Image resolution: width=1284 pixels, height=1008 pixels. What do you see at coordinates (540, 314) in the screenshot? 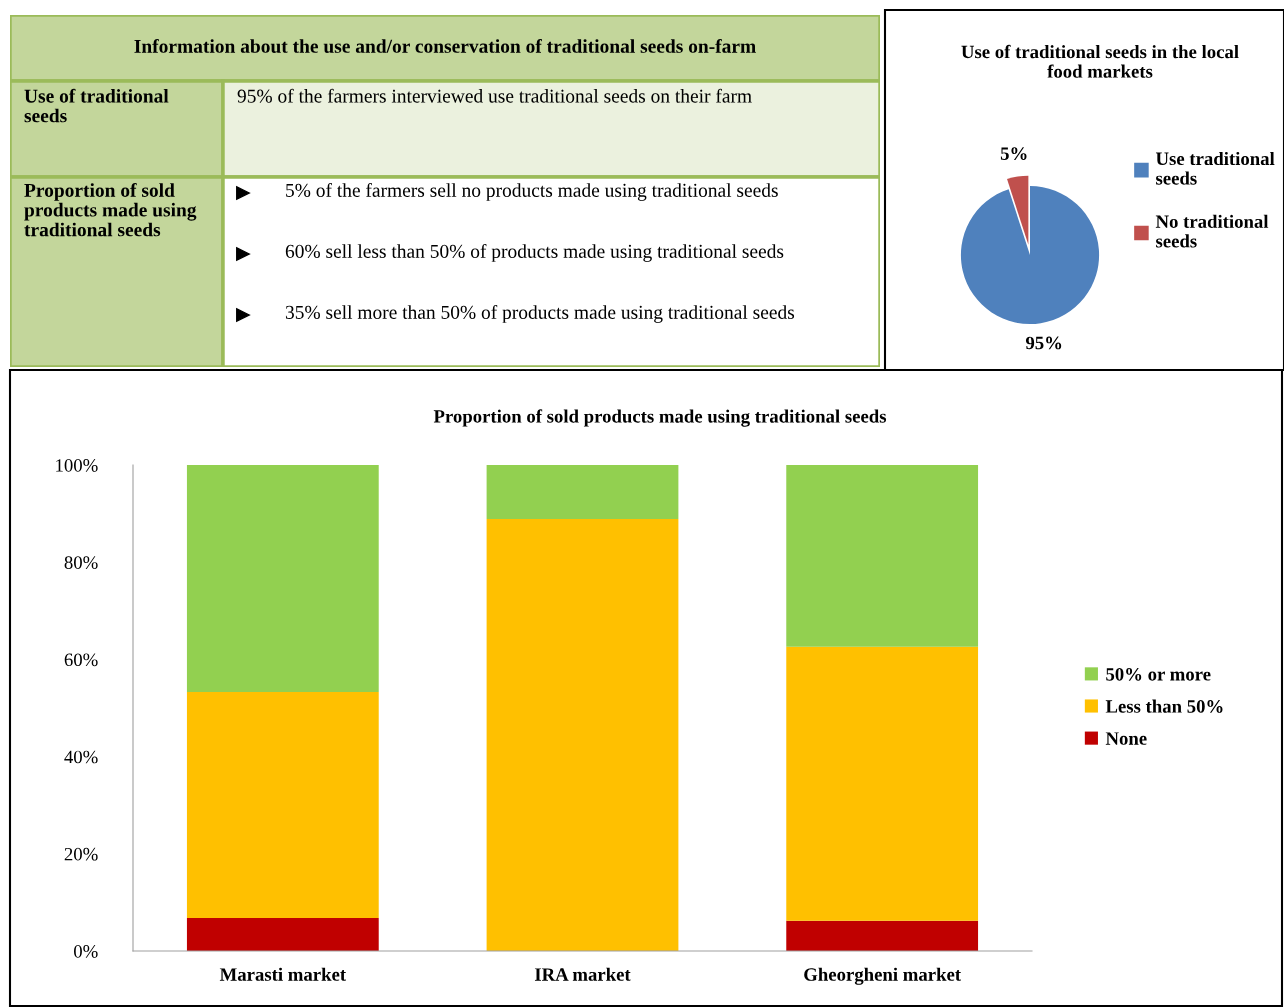
I see `text: 35% sell more than 50% of products made using traditional seeds` at bounding box center [540, 314].